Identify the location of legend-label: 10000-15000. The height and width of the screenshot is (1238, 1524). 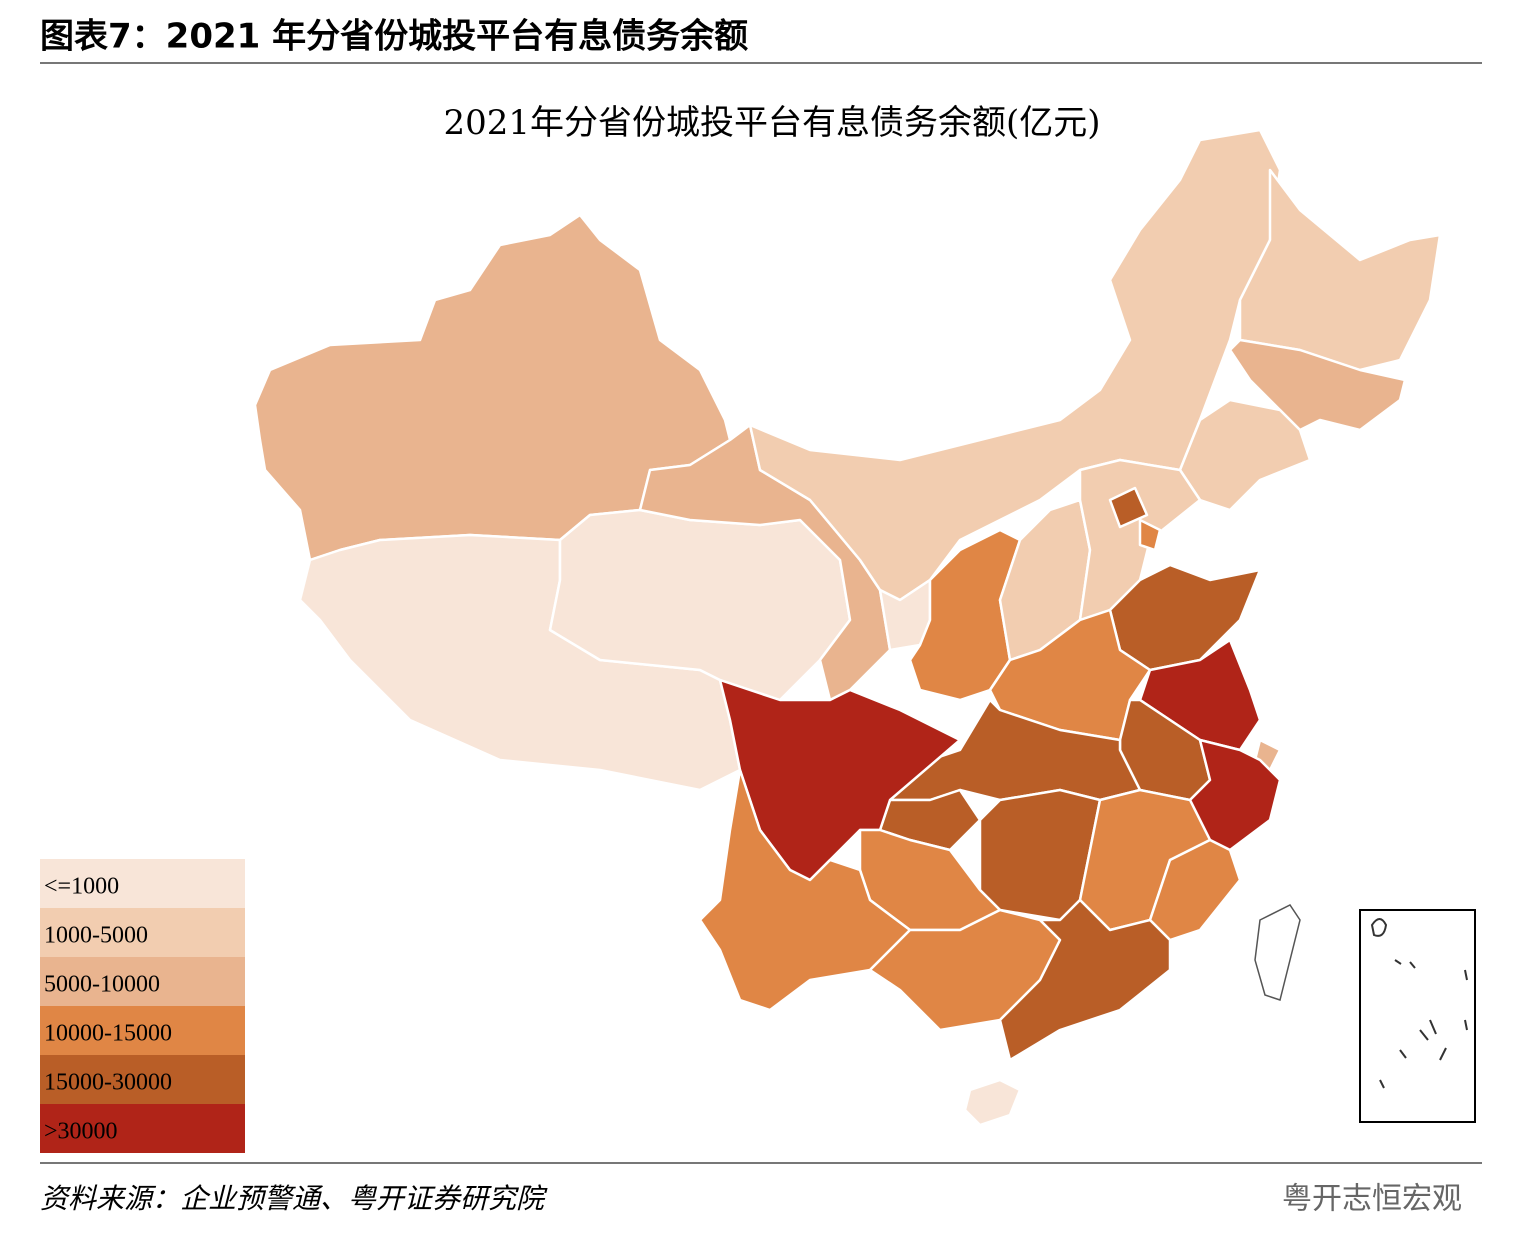
(108, 1034).